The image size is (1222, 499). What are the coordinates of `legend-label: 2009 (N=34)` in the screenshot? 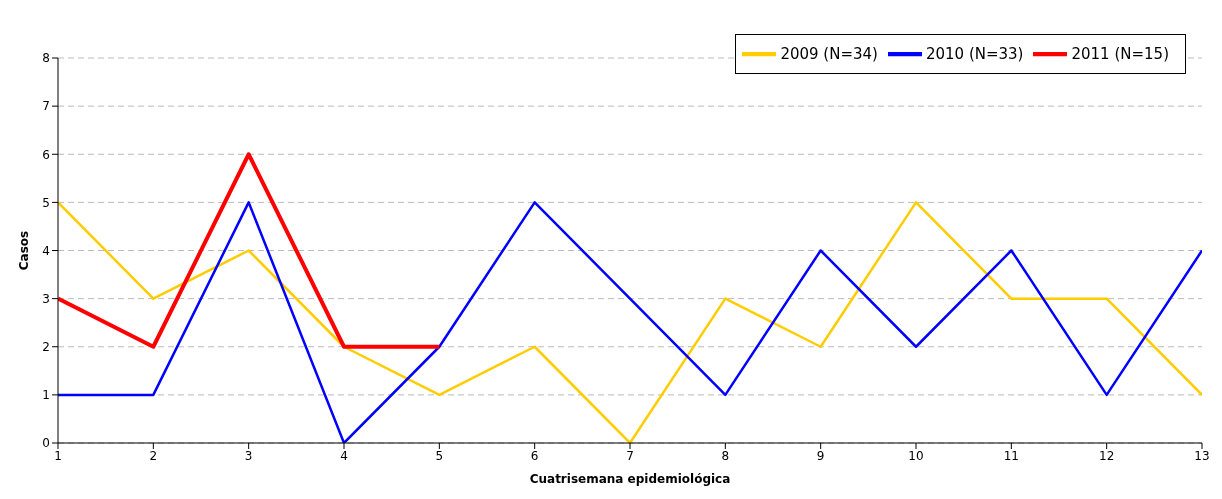 It's located at (829, 53).